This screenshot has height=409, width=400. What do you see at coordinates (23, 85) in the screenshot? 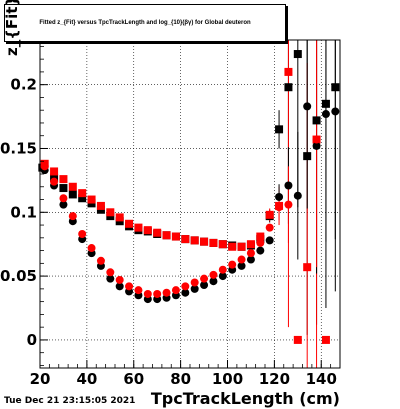
I see `y-tick-label: 0.2` at bounding box center [23, 85].